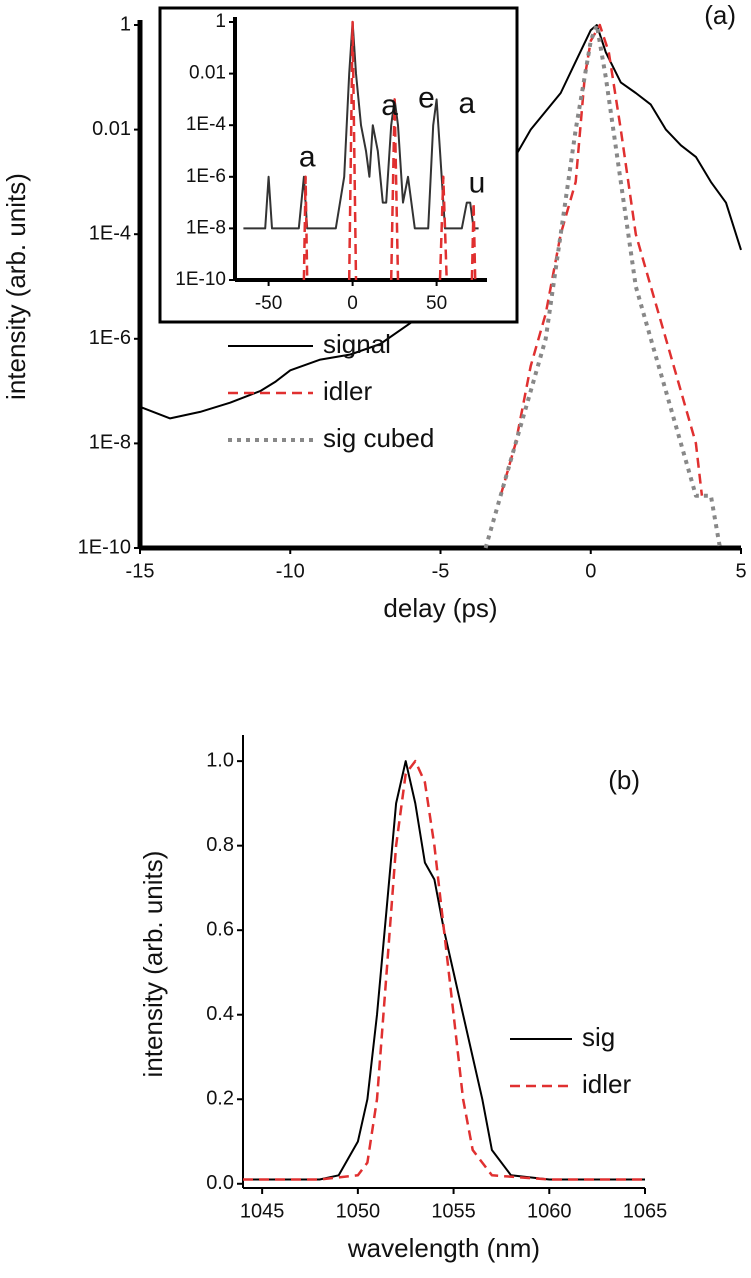 This screenshot has height=1278, width=751. What do you see at coordinates (262, 1211) in the screenshot?
I see `x-tick-label: 1045` at bounding box center [262, 1211].